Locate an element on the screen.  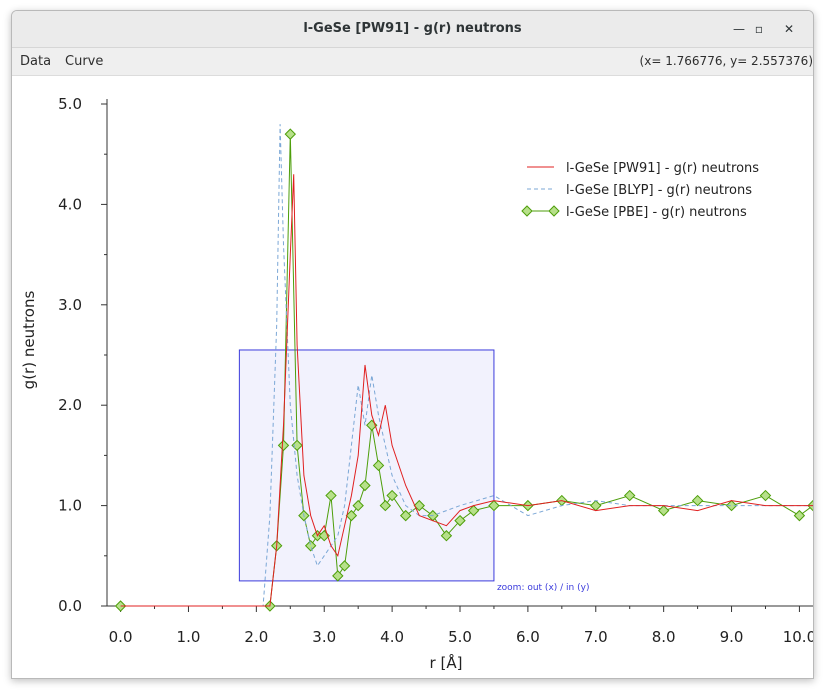
y-tick-label: 2.0 is located at coordinates (70, 405).